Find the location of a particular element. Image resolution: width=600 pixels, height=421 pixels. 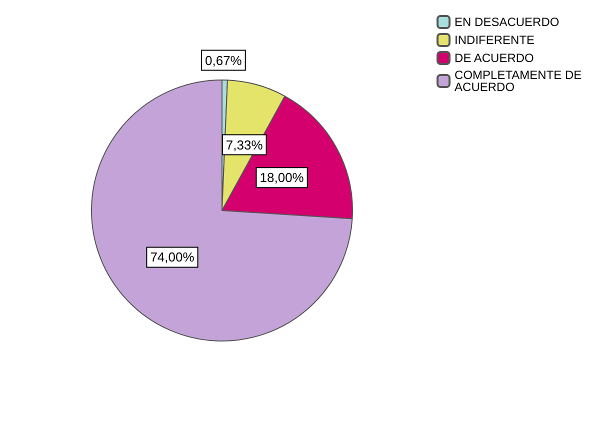

data-label: 18,00% is located at coordinates (282, 178).